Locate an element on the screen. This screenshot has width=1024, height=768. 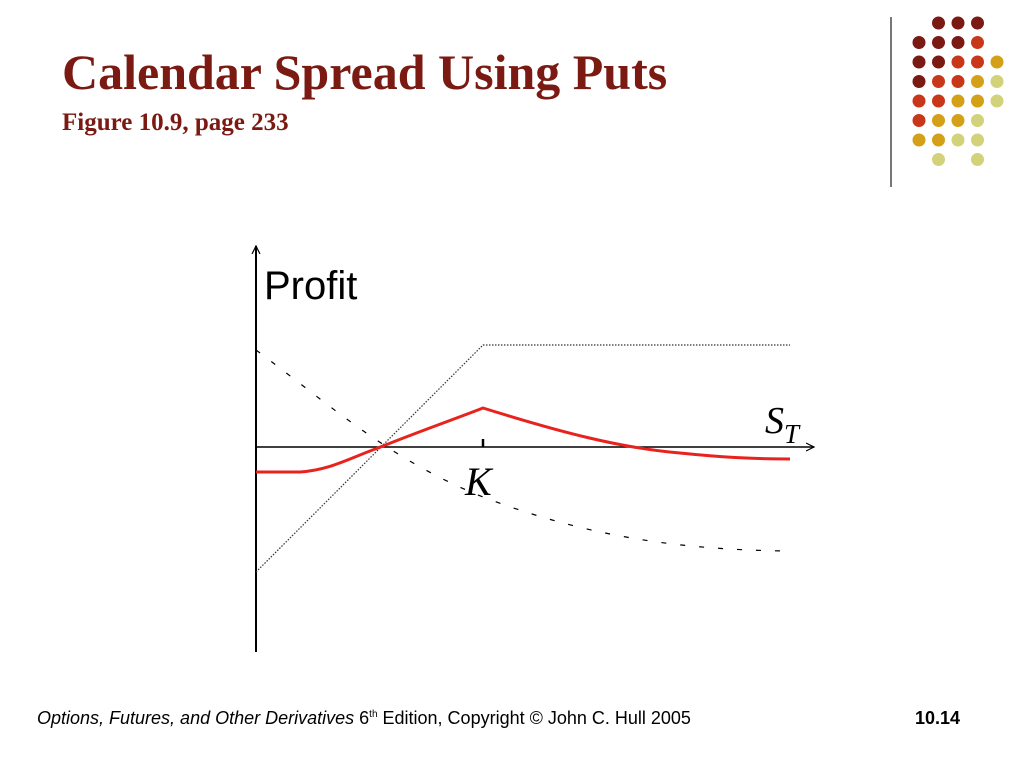
footer-edition-suffix: th is located at coordinates (373, 714).